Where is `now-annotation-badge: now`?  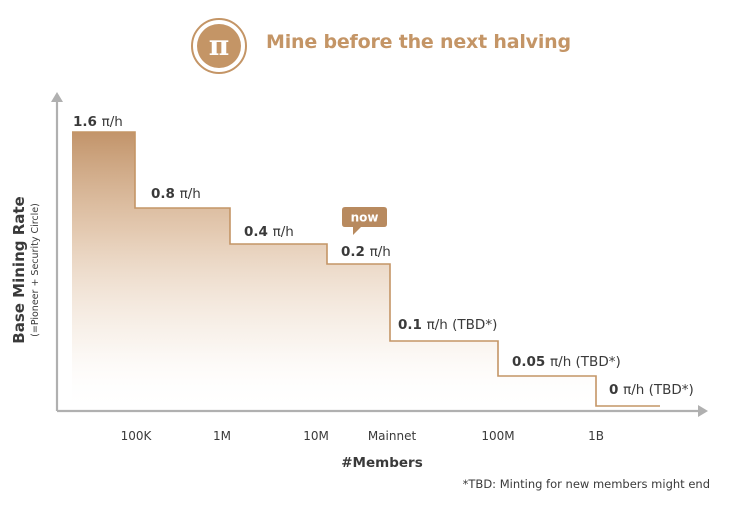 now-annotation-badge: now is located at coordinates (364, 221).